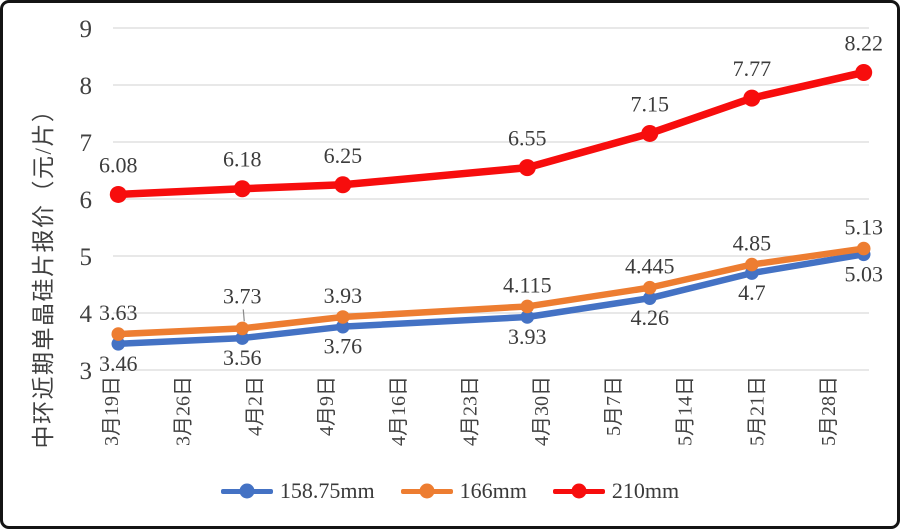 Image resolution: width=900 pixels, height=529 pixels. What do you see at coordinates (118, 312) in the screenshot?
I see `data-label-166mm: 3.63` at bounding box center [118, 312].